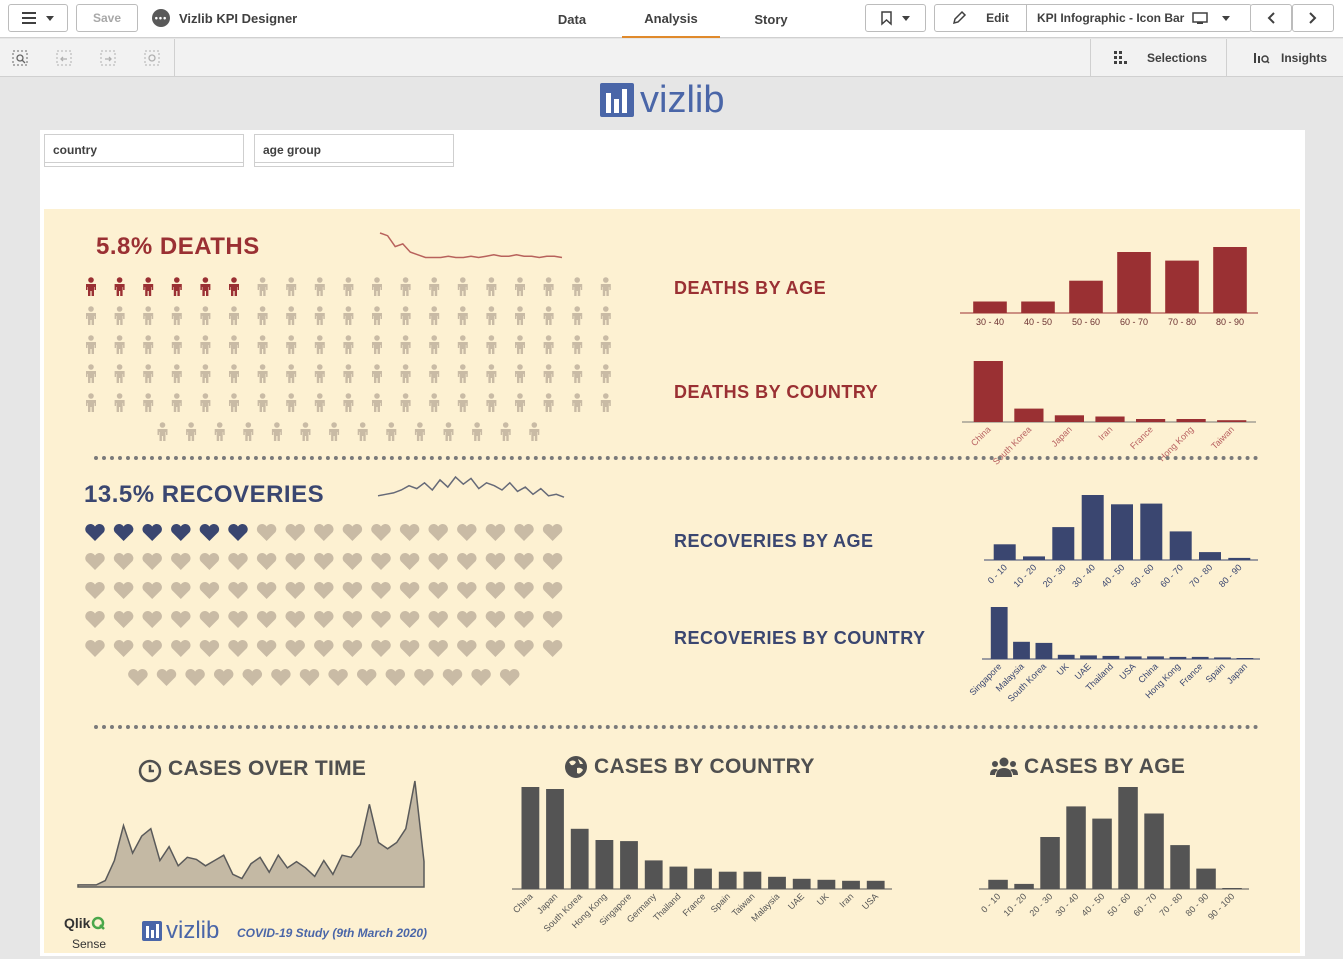  I want to click on previous-sheet-button, so click(1271, 18).